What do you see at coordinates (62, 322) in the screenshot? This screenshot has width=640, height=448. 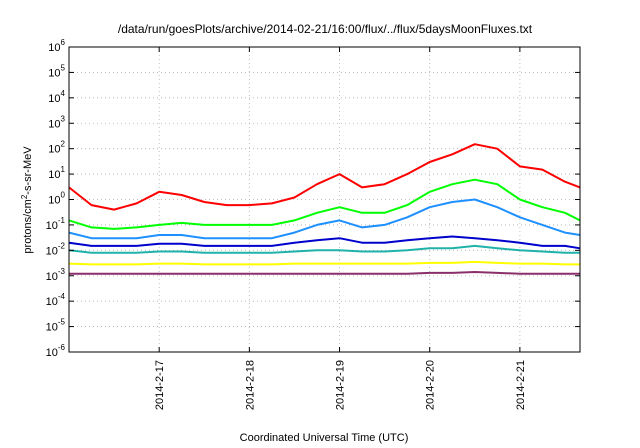 I see `y-tick-label-exp: -5` at bounding box center [62, 322].